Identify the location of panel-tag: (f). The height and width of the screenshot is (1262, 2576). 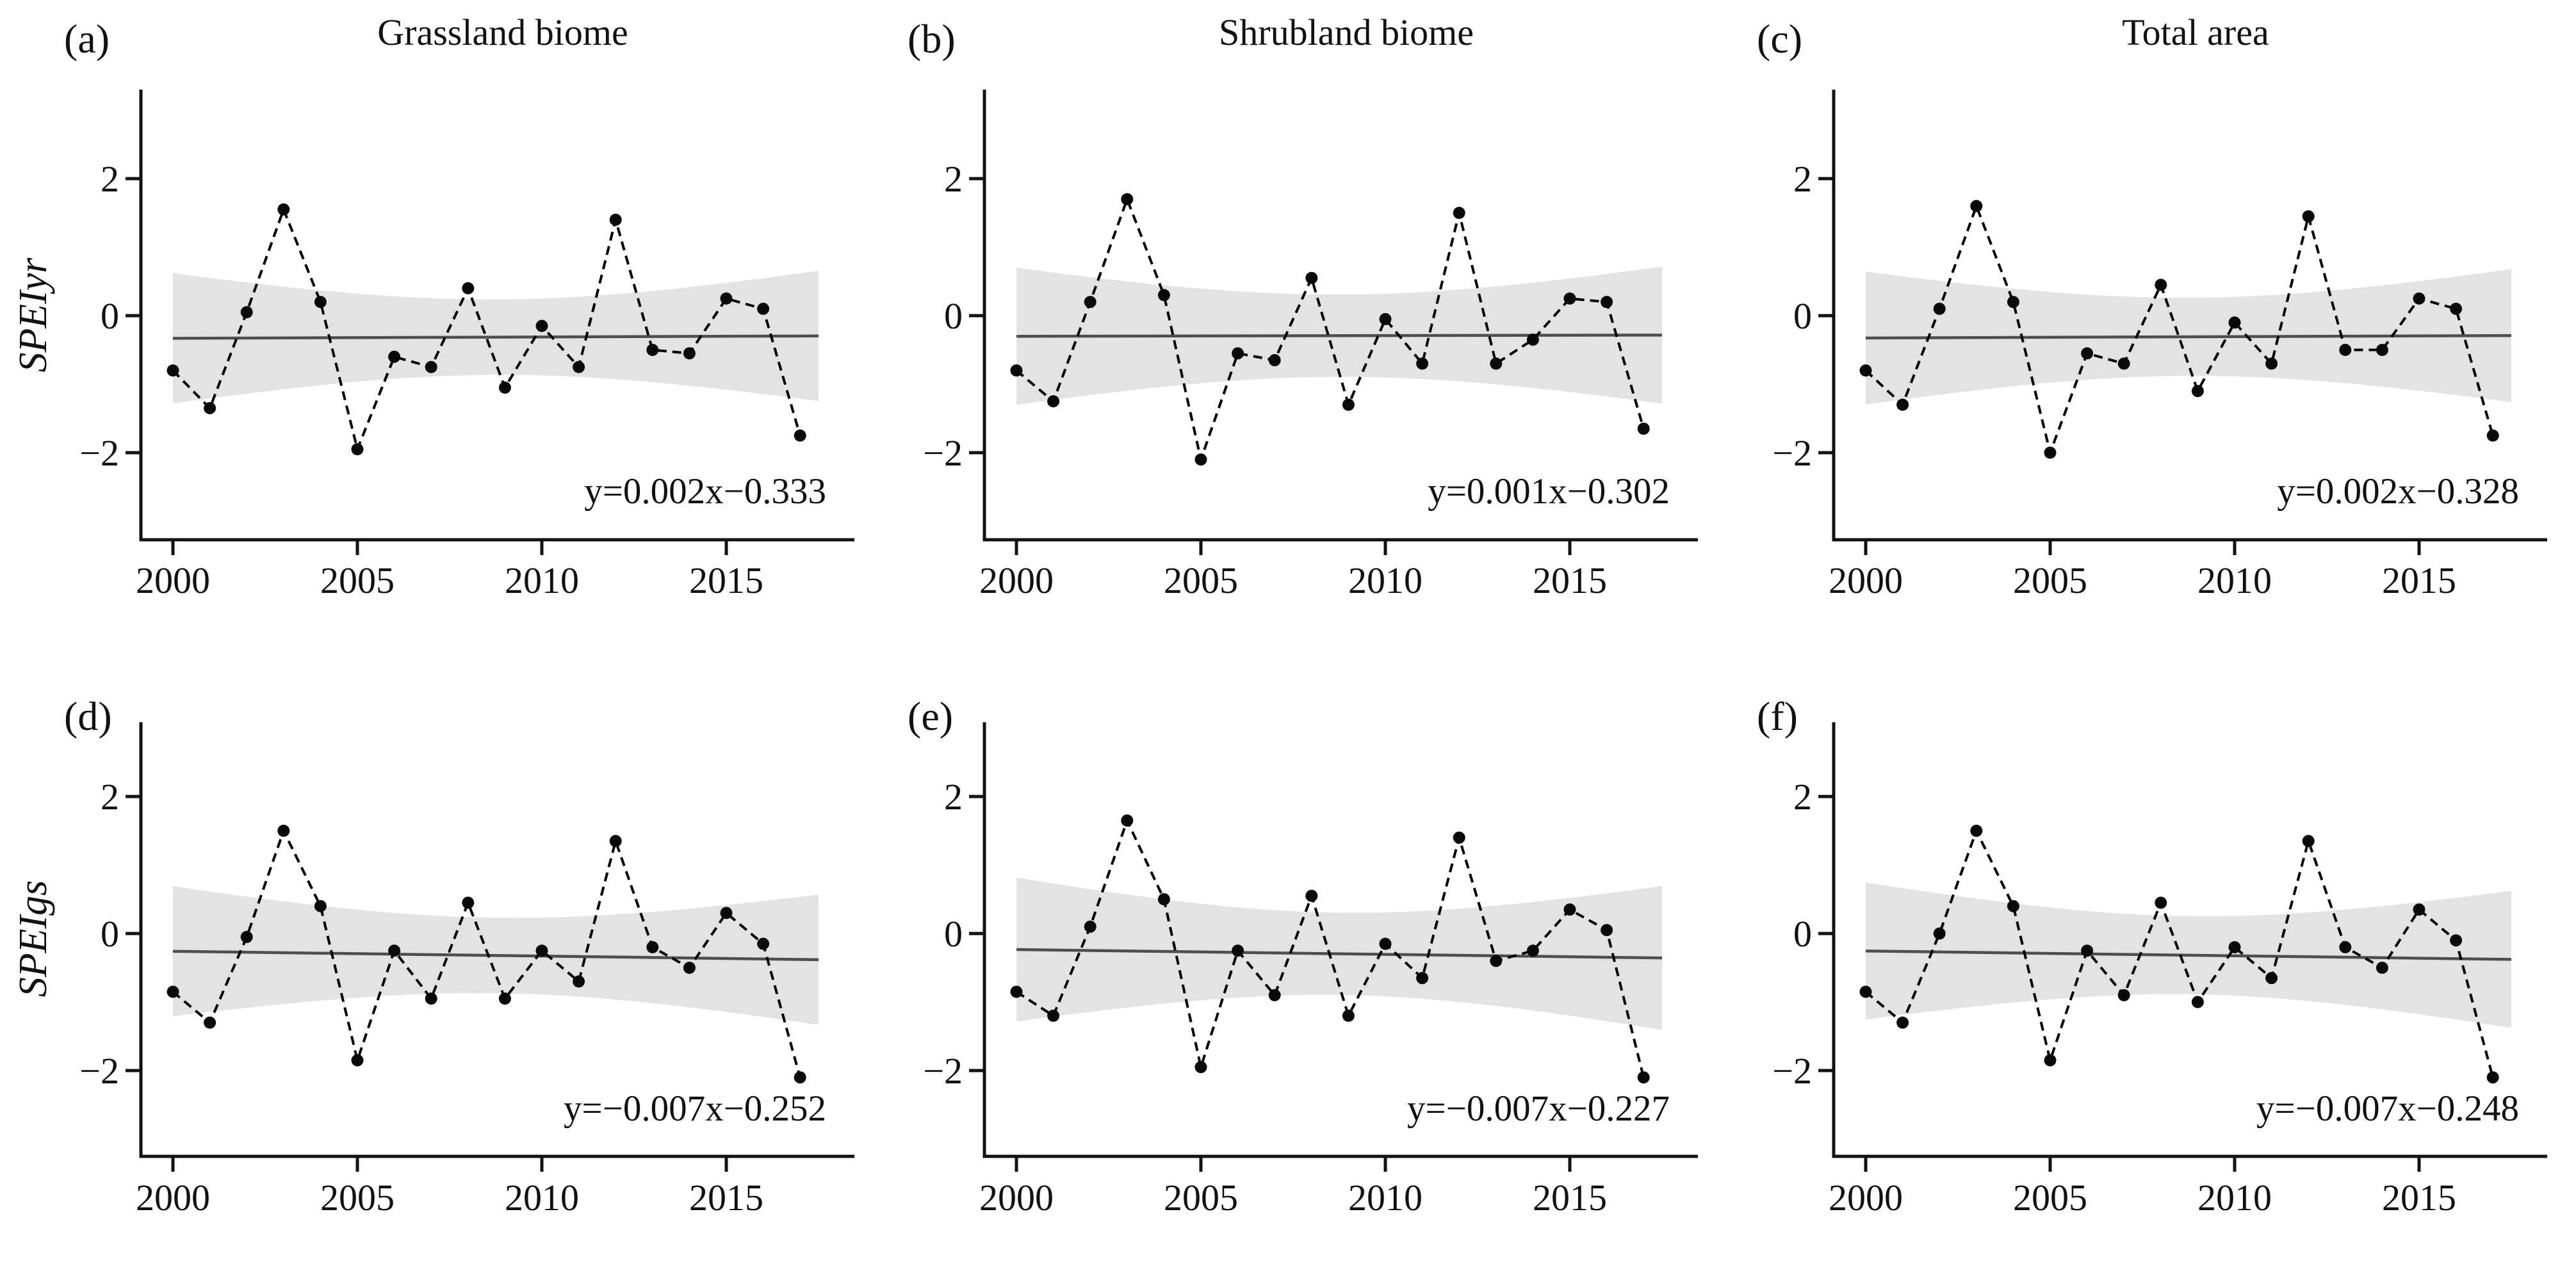
(1777, 716).